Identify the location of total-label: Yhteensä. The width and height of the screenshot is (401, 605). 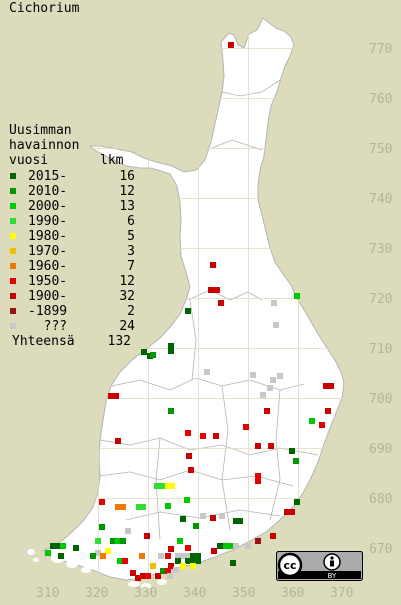
(43, 341).